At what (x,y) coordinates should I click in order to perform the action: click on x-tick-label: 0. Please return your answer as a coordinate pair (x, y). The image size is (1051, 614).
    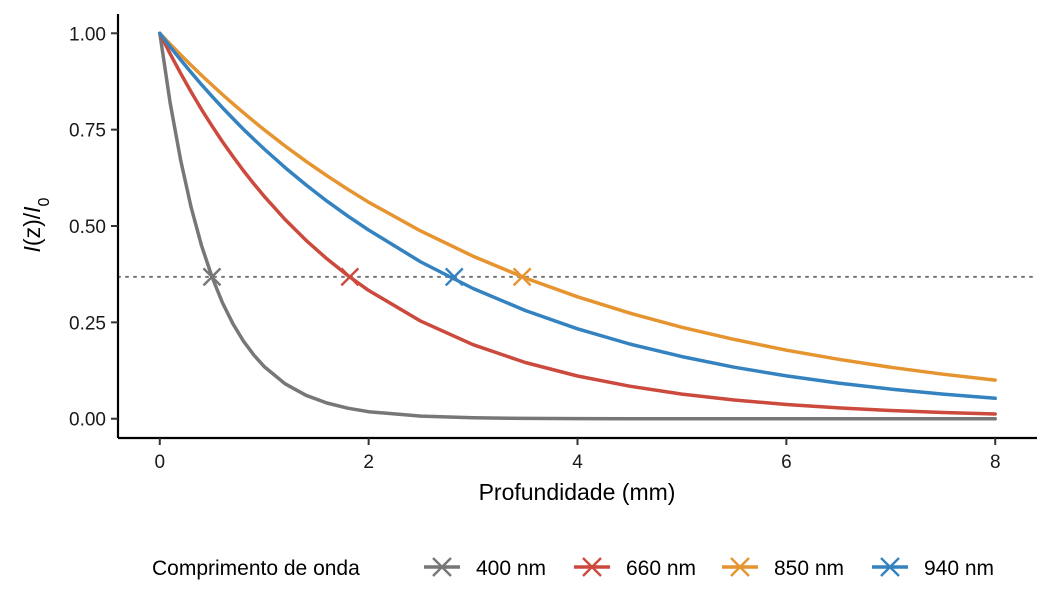
    Looking at the image, I should click on (159, 462).